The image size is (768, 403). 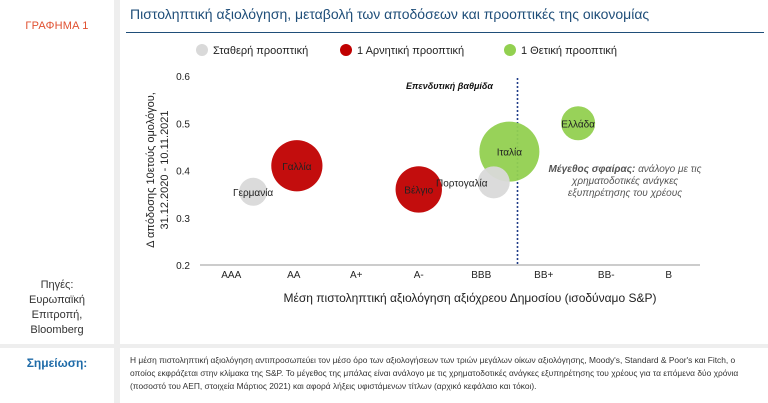 I want to click on sources-line: Ευρωπαϊκή, so click(x=57, y=300).